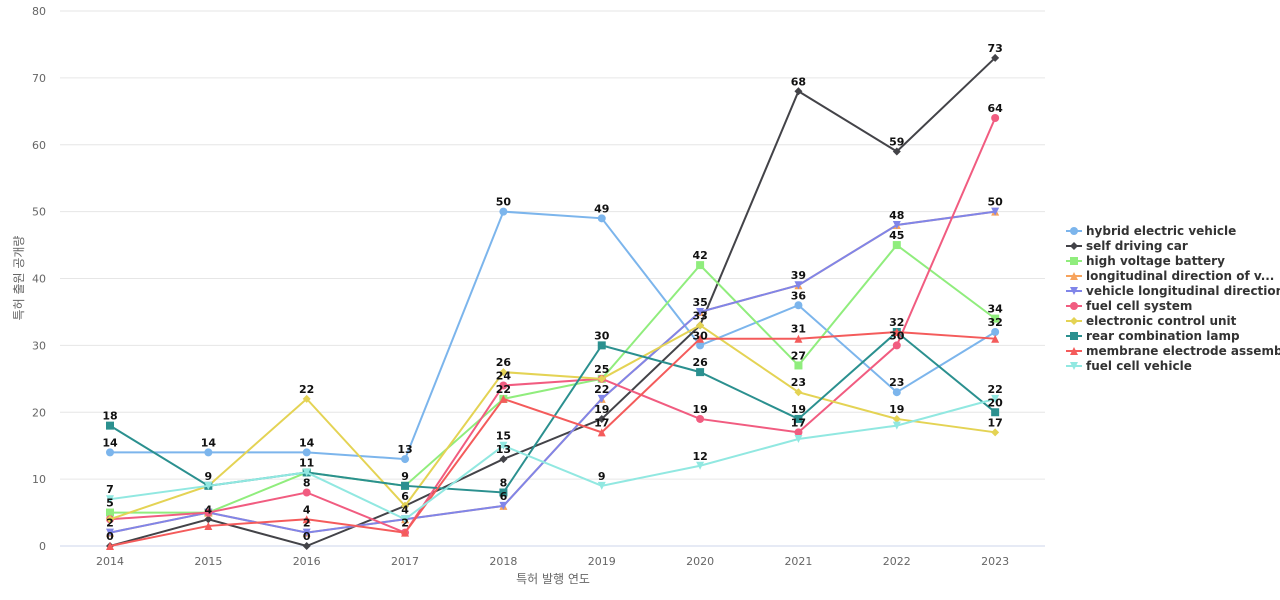 The image size is (1280, 600). Describe the element at coordinates (896, 215) in the screenshot. I see `data-label: 48` at that location.